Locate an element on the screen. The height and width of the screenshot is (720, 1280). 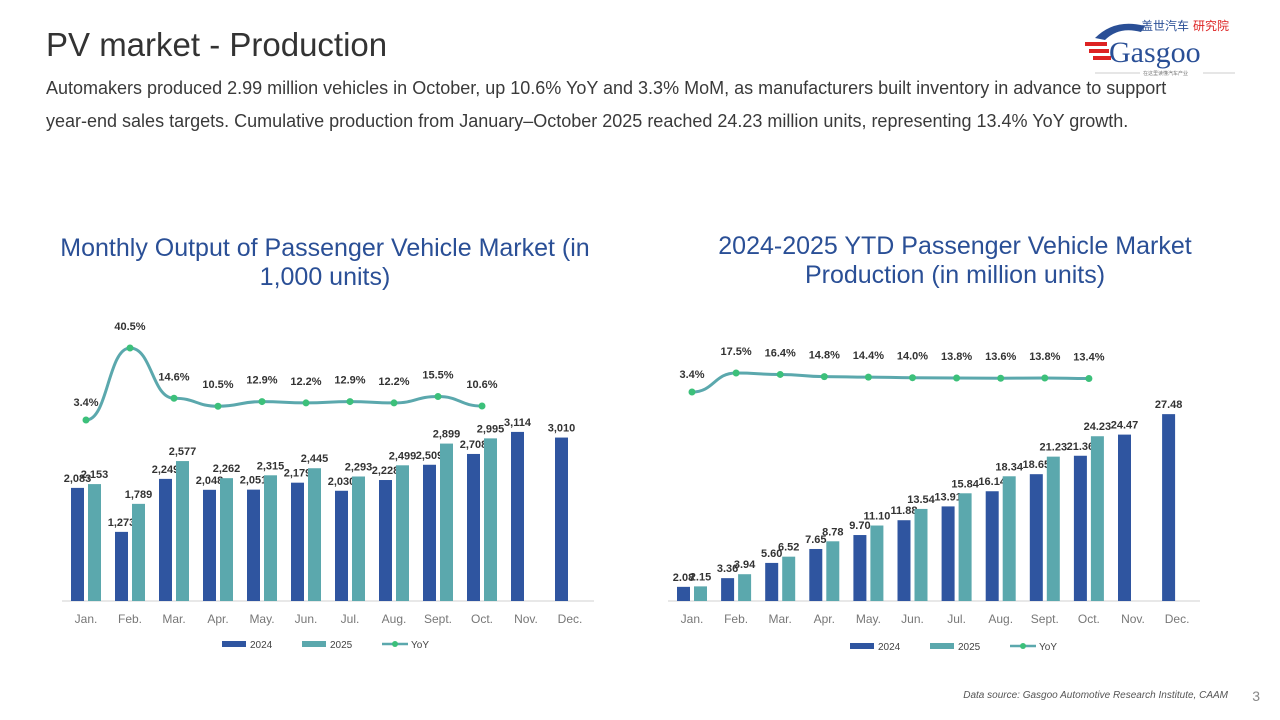
data-label-2024: 2,179 is located at coordinates (298, 474).